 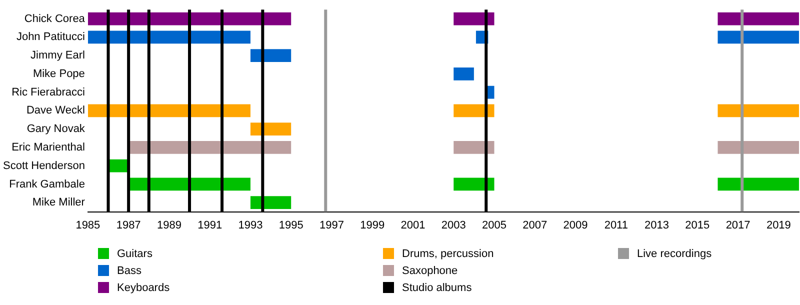 I want to click on legend-label: Guitars, so click(x=134, y=254).